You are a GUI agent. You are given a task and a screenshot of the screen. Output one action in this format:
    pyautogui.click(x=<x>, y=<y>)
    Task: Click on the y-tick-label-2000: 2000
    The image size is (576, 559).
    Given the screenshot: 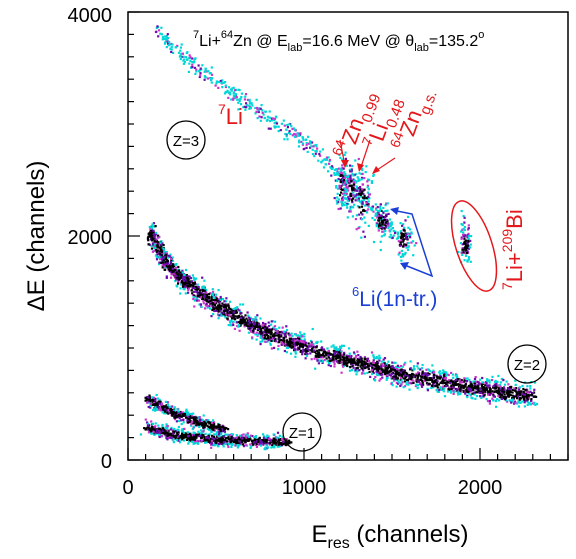 What is the action you would take?
    pyautogui.click(x=90, y=238)
    